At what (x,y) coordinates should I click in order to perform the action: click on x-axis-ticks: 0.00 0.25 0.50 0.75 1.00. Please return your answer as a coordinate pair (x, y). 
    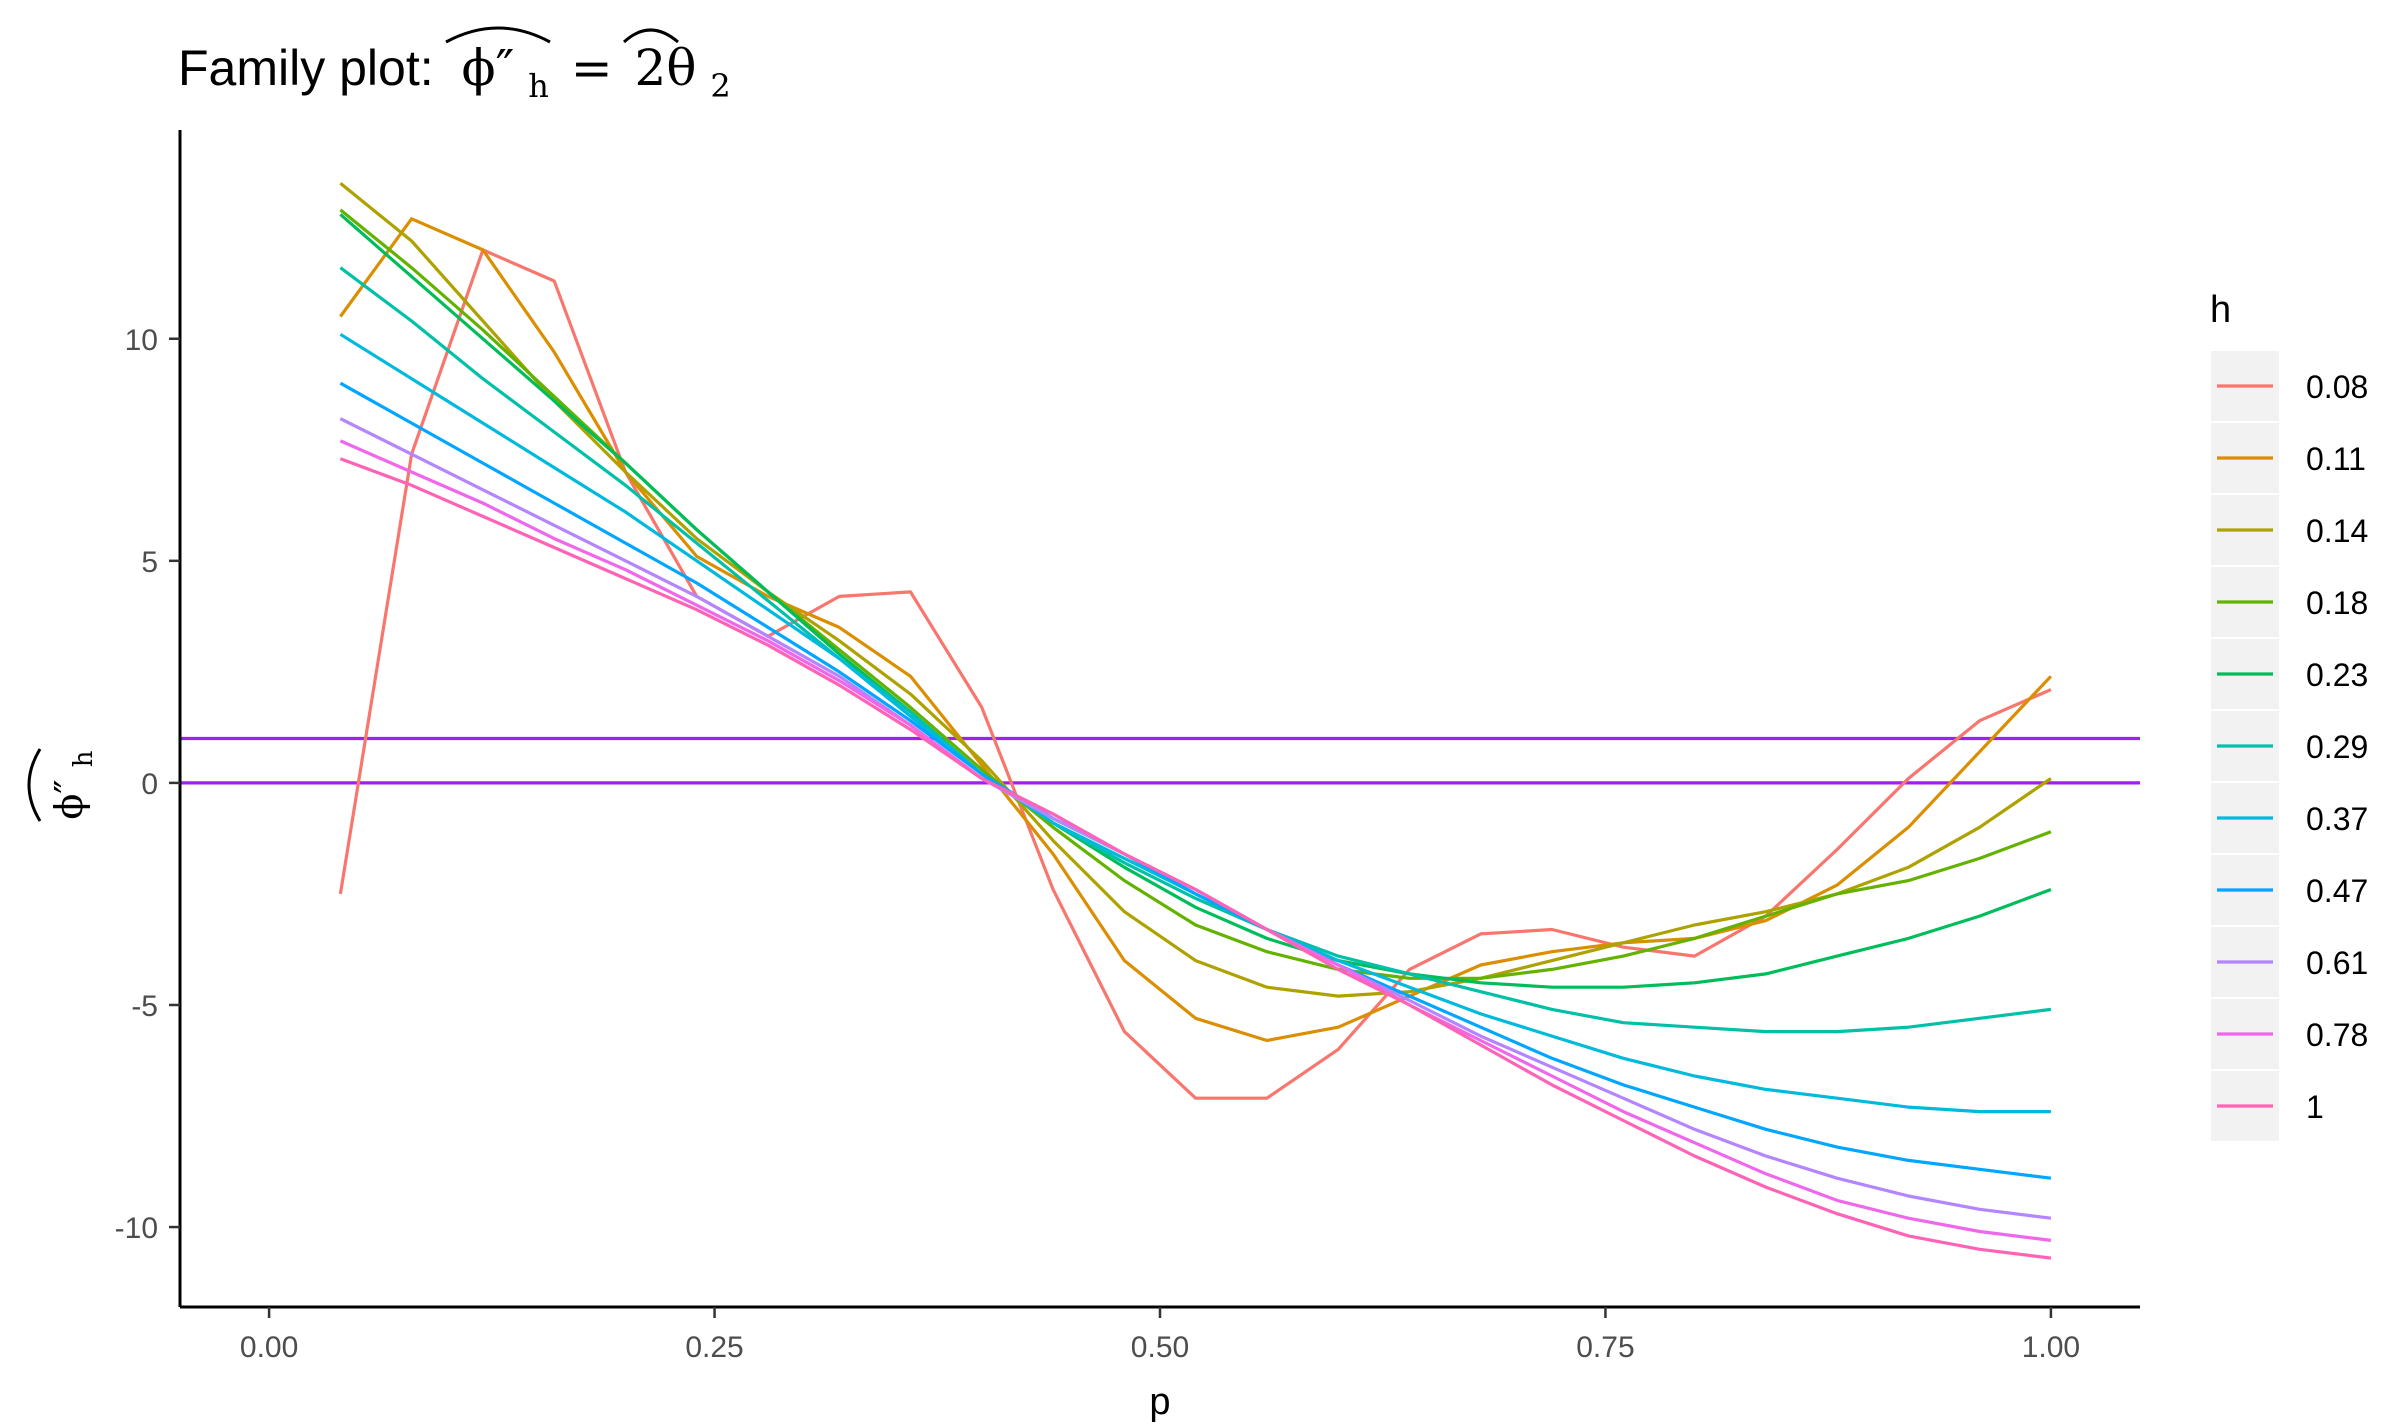
    Looking at the image, I should click on (1160, 1335).